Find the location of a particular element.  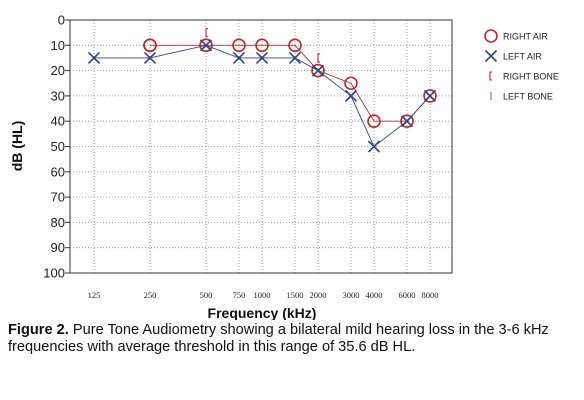

x-tick-label: 1500 is located at coordinates (295, 295).